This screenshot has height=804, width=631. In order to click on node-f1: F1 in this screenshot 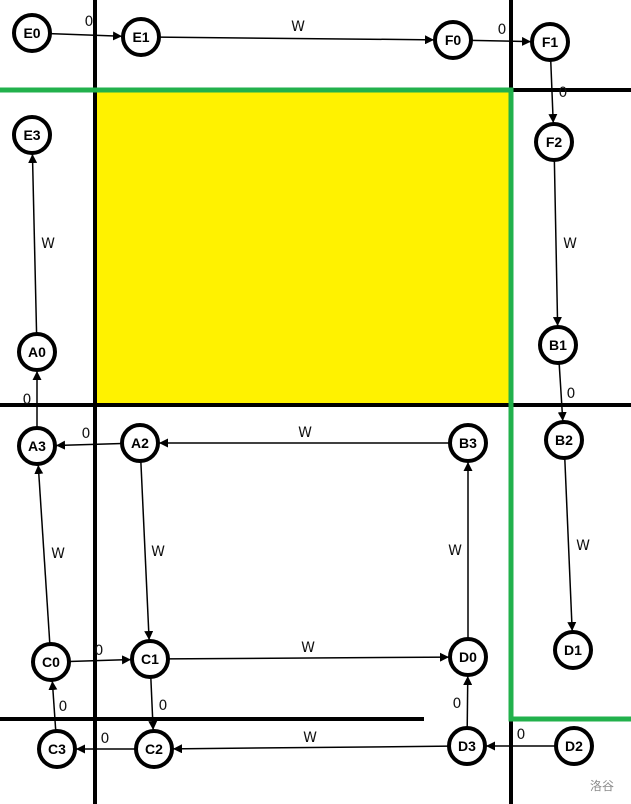, I will do `click(550, 42)`.